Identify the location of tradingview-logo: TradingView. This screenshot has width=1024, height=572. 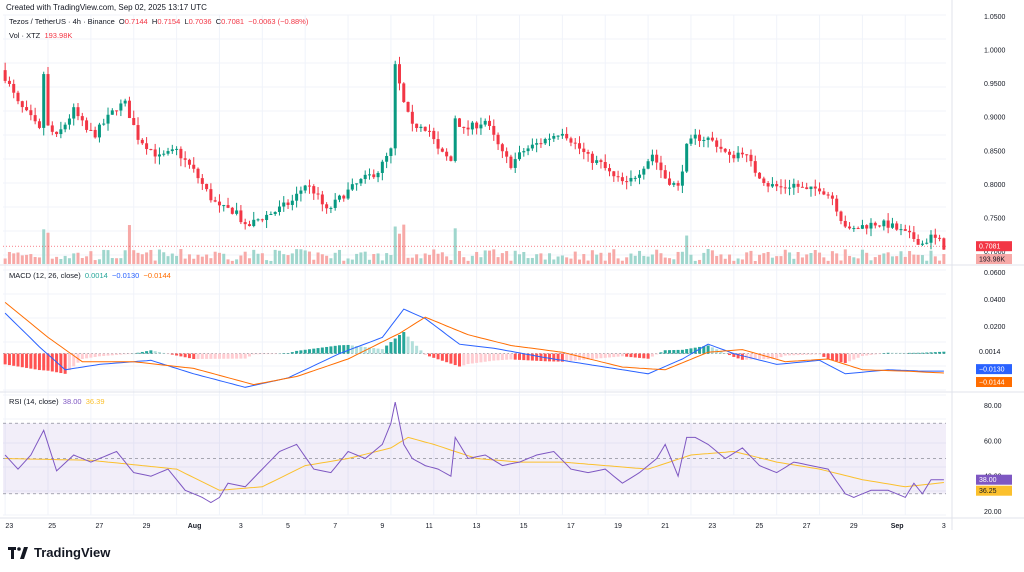
(59, 552).